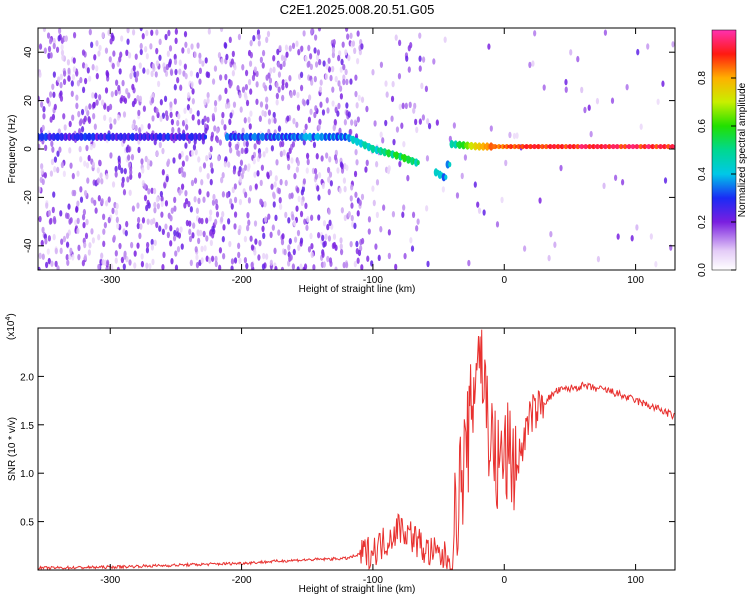 The width and height of the screenshot is (750, 600). I want to click on svg-text: (x104), so click(11, 326).